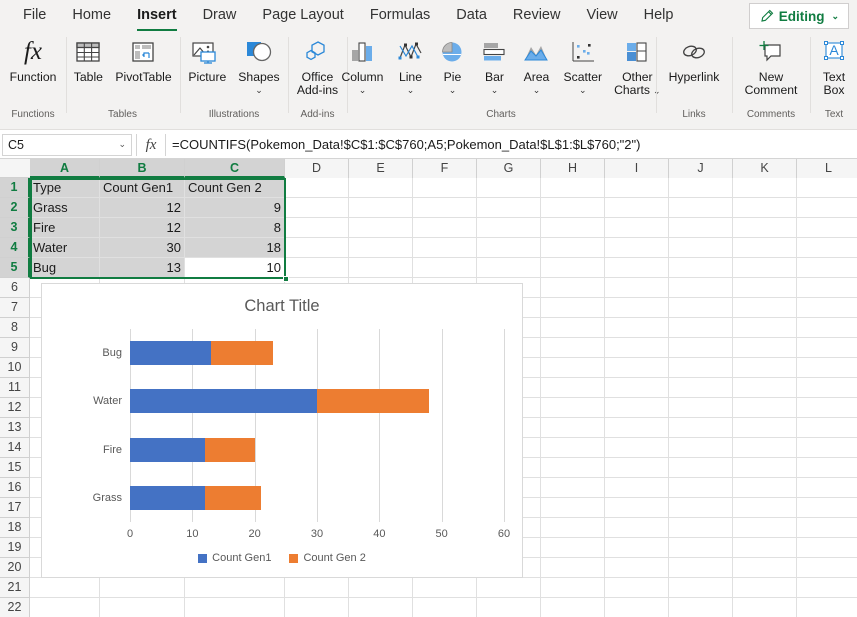 This screenshot has width=857, height=617. I want to click on column-header-e: E, so click(381, 168).